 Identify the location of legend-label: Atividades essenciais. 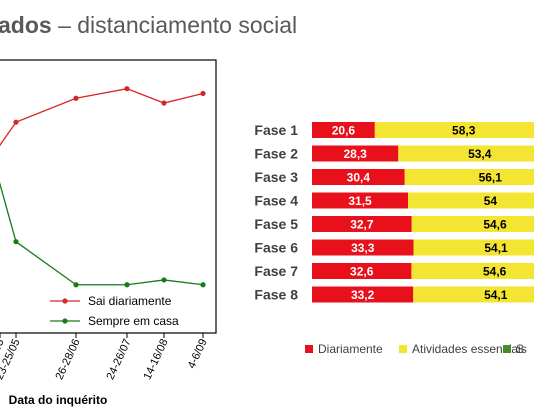
(469, 349).